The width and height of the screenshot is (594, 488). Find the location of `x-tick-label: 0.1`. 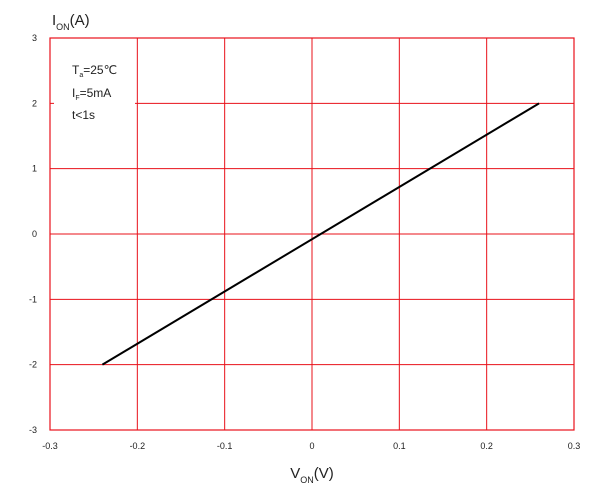

x-tick-label: 0.1 is located at coordinates (399, 446).